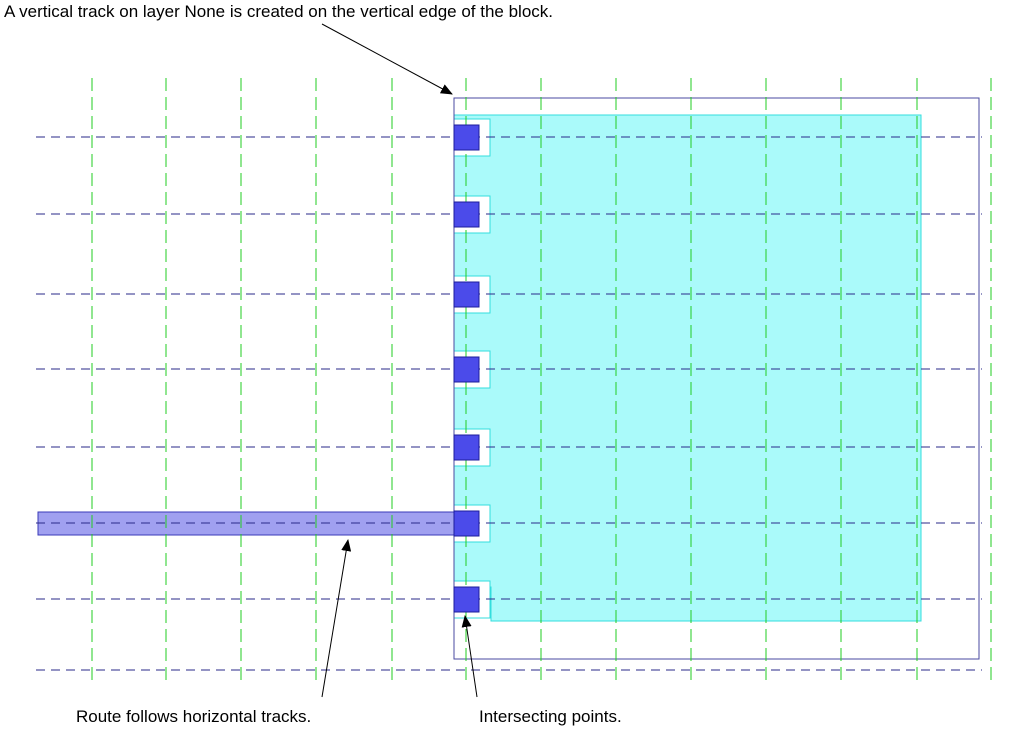 The width and height of the screenshot is (1013, 752). Describe the element at coordinates (193, 716) in the screenshot. I see `route-annotation-text: Route follows horizontal tracks.` at that location.